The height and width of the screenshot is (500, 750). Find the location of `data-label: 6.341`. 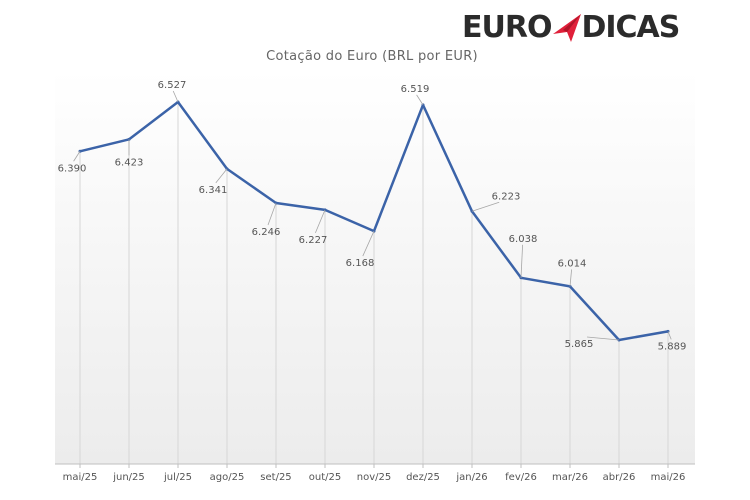

data-label: 6.341 is located at coordinates (213, 190).